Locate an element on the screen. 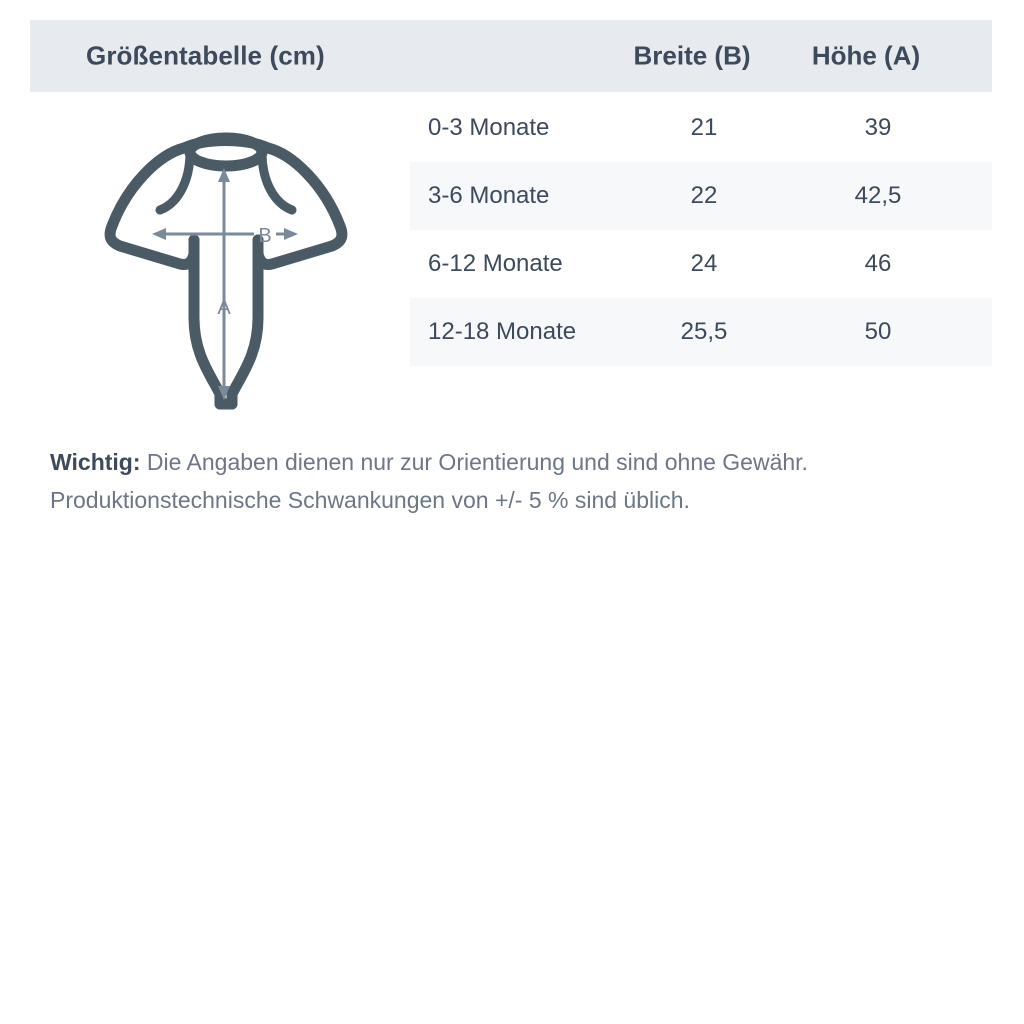 The width and height of the screenshot is (1024, 1024). cell-width: 25,5 is located at coordinates (704, 331).